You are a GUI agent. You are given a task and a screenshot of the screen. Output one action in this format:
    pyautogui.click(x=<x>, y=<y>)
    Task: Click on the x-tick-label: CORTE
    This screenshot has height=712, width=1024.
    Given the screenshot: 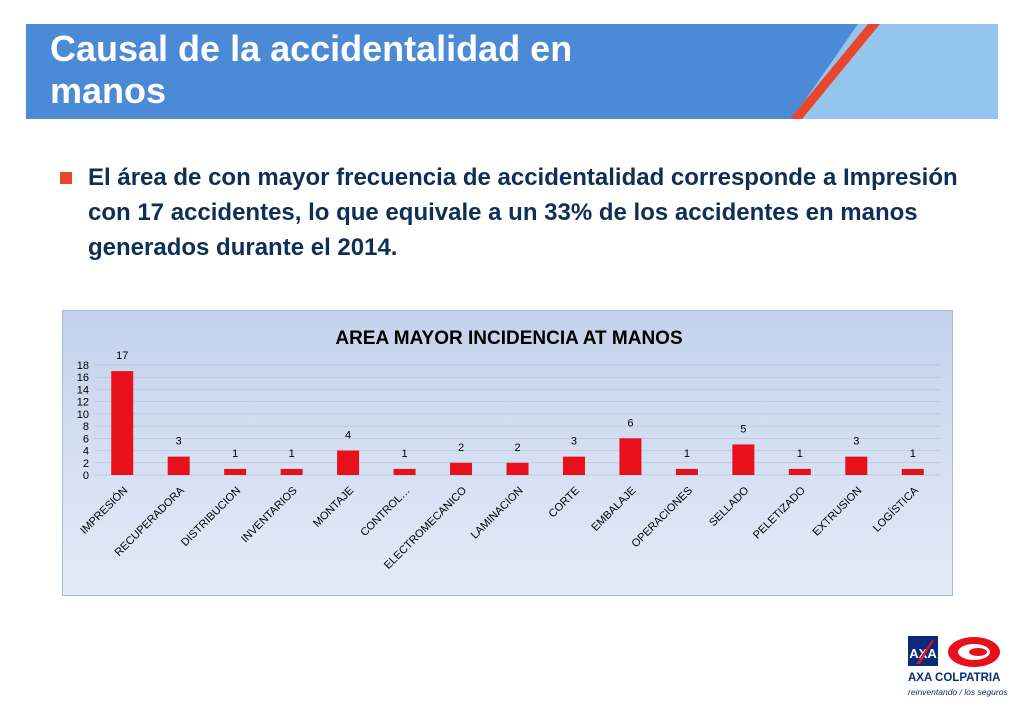 What is the action you would take?
    pyautogui.click(x=565, y=503)
    